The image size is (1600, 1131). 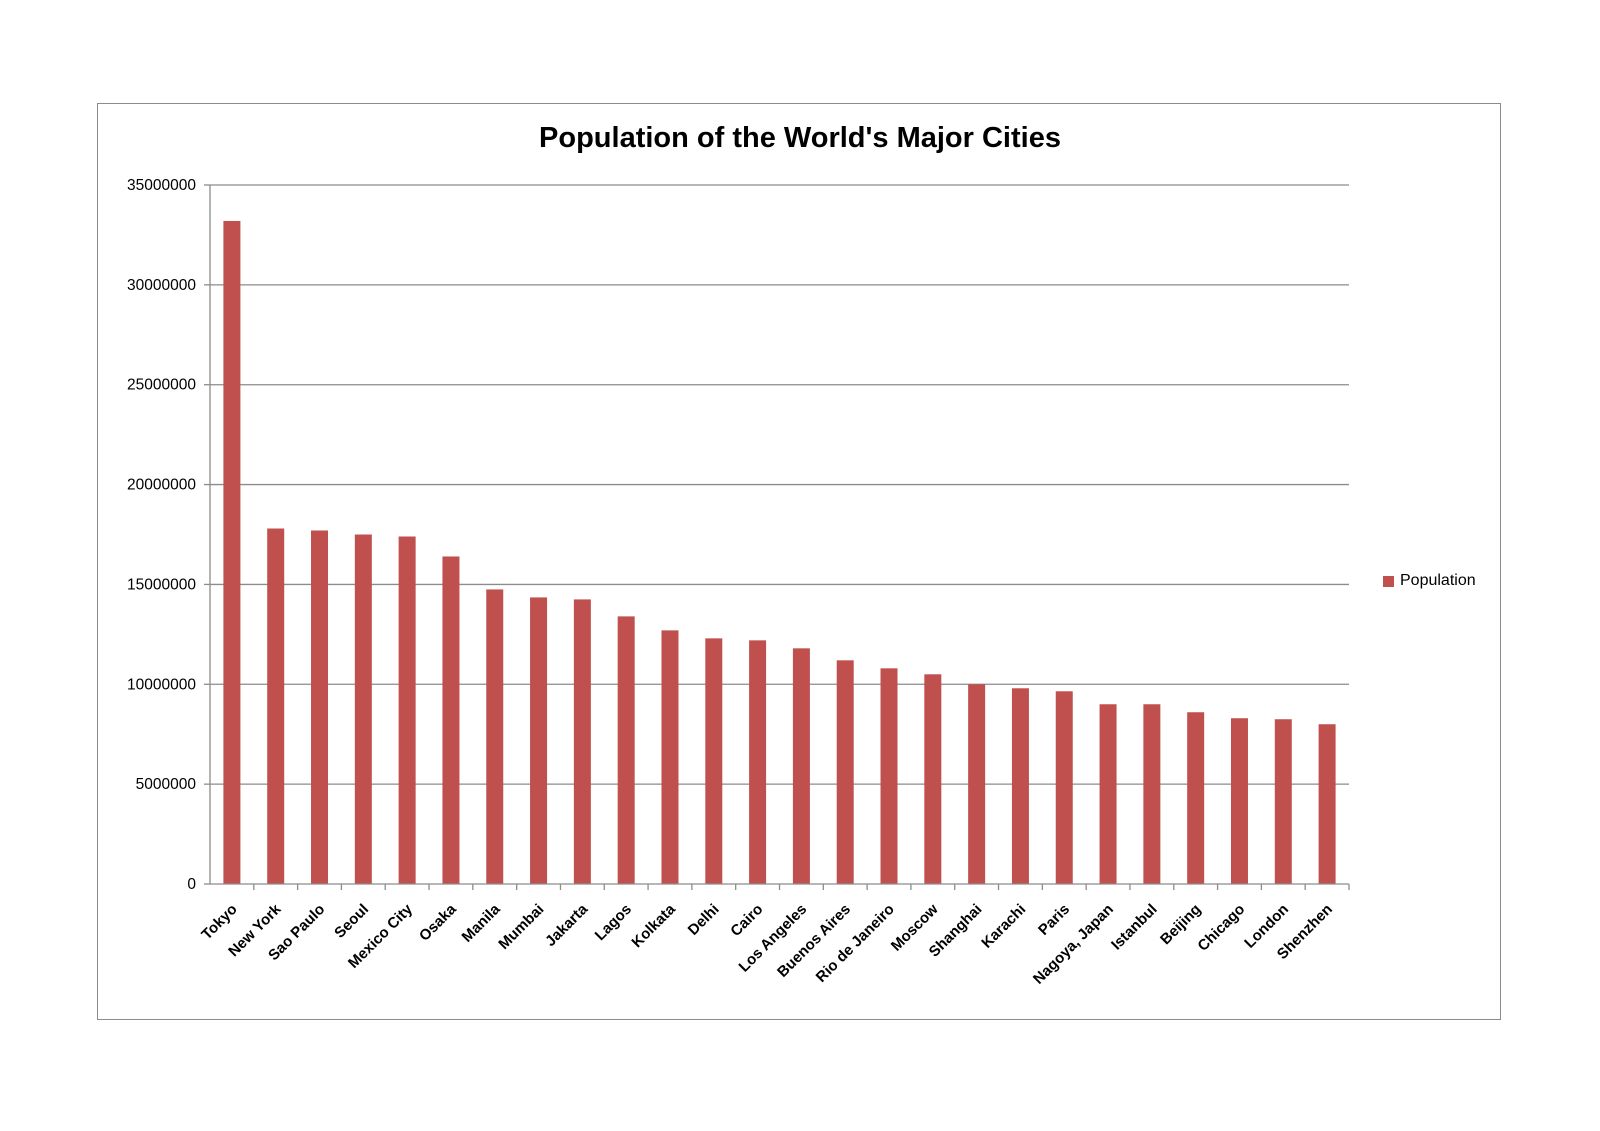 What do you see at coordinates (438, 922) in the screenshot?
I see `x-tick-label: Osaka` at bounding box center [438, 922].